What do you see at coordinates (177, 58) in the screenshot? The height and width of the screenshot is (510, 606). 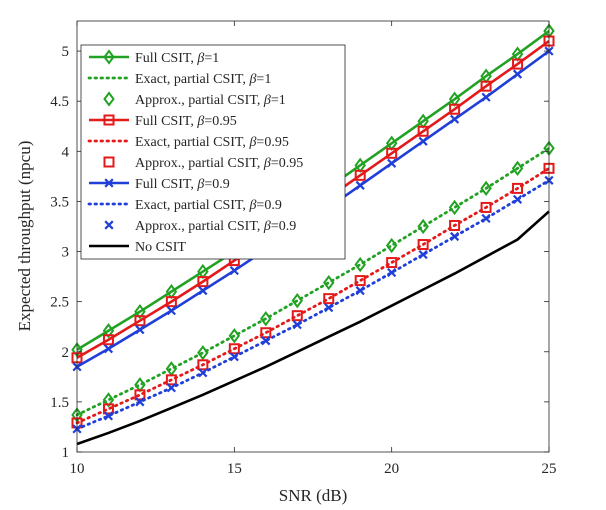 I see `legend-label: Full CSIT, β=1` at bounding box center [177, 58].